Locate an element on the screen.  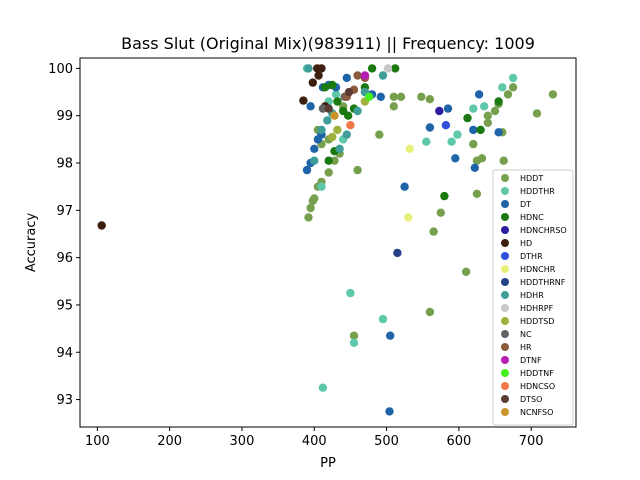
y-tick-label-0: 93 is located at coordinates (64, 400).